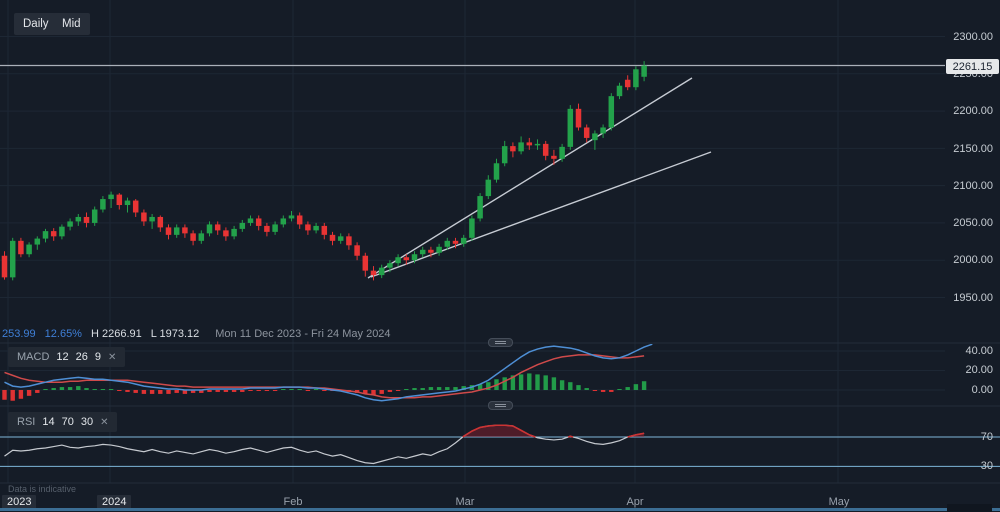 The image size is (1000, 512). What do you see at coordinates (973, 37) in the screenshot?
I see `price-tick: 2300.00` at bounding box center [973, 37].